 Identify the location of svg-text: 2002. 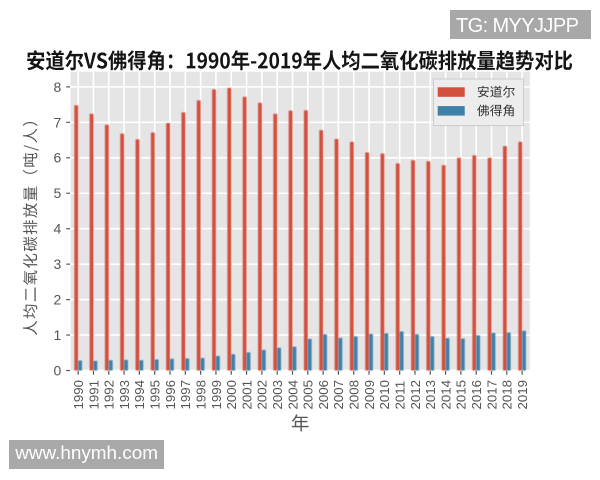
(262, 395).